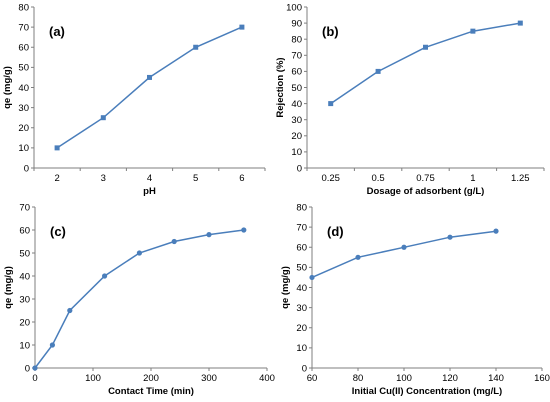  What do you see at coordinates (296, 23) in the screenshot?
I see `y-tick-label: 90` at bounding box center [296, 23].